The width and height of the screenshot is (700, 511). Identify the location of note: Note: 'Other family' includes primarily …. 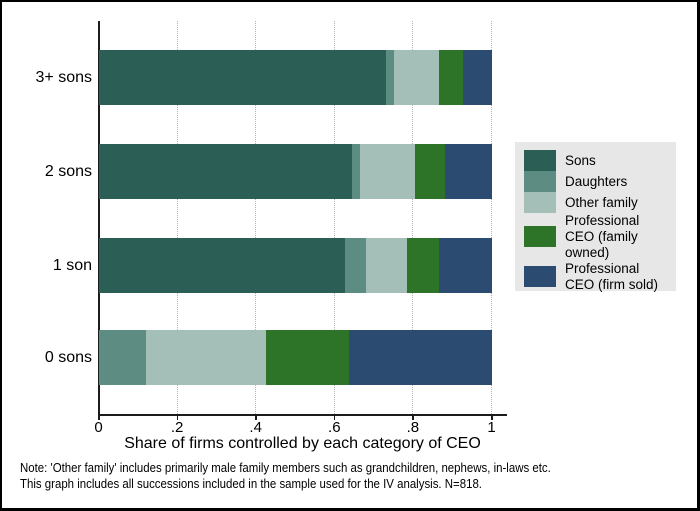
(285, 475).